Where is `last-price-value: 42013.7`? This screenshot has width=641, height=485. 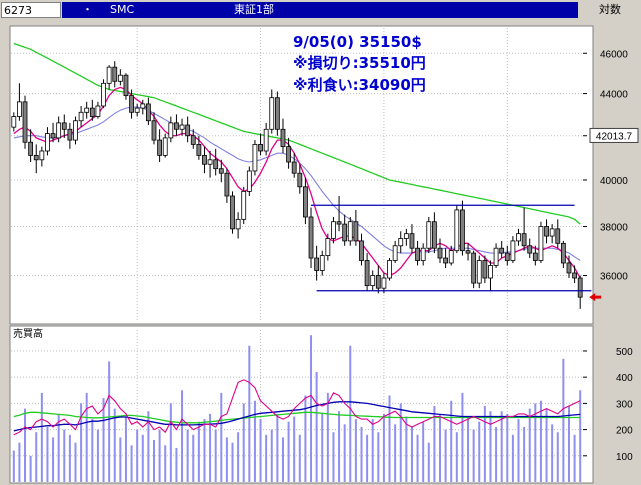
last-price-value: 42013.7 is located at coordinates (614, 136).